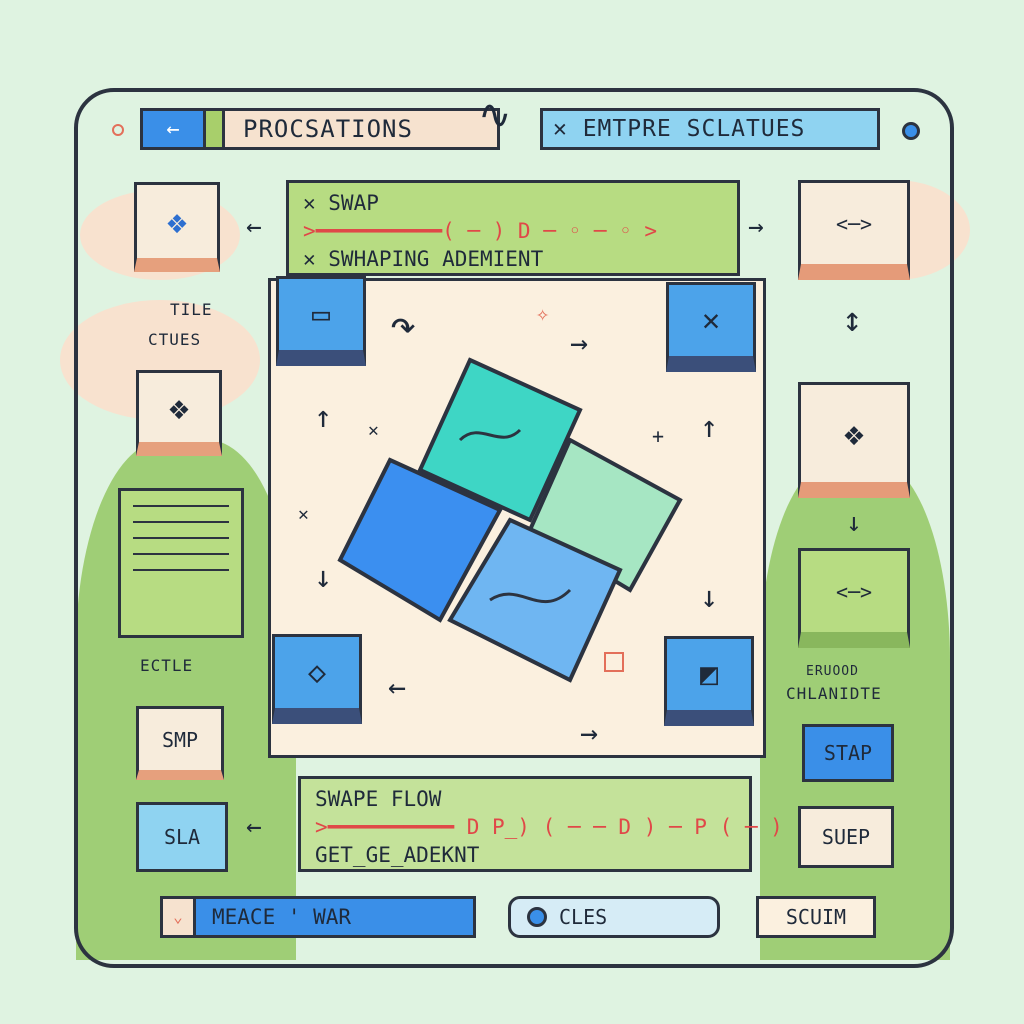 The height and width of the screenshot is (1024, 1024). Describe the element at coordinates (855, 710) in the screenshot. I see `hill-right` at that location.